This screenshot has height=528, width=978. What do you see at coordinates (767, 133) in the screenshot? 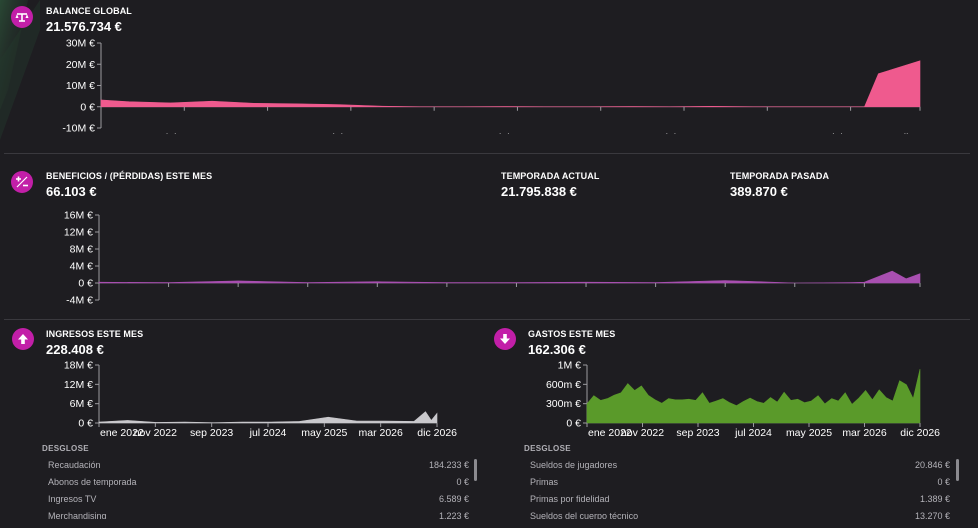
I see `x-tick-label: ene 2026` at bounding box center [767, 133].